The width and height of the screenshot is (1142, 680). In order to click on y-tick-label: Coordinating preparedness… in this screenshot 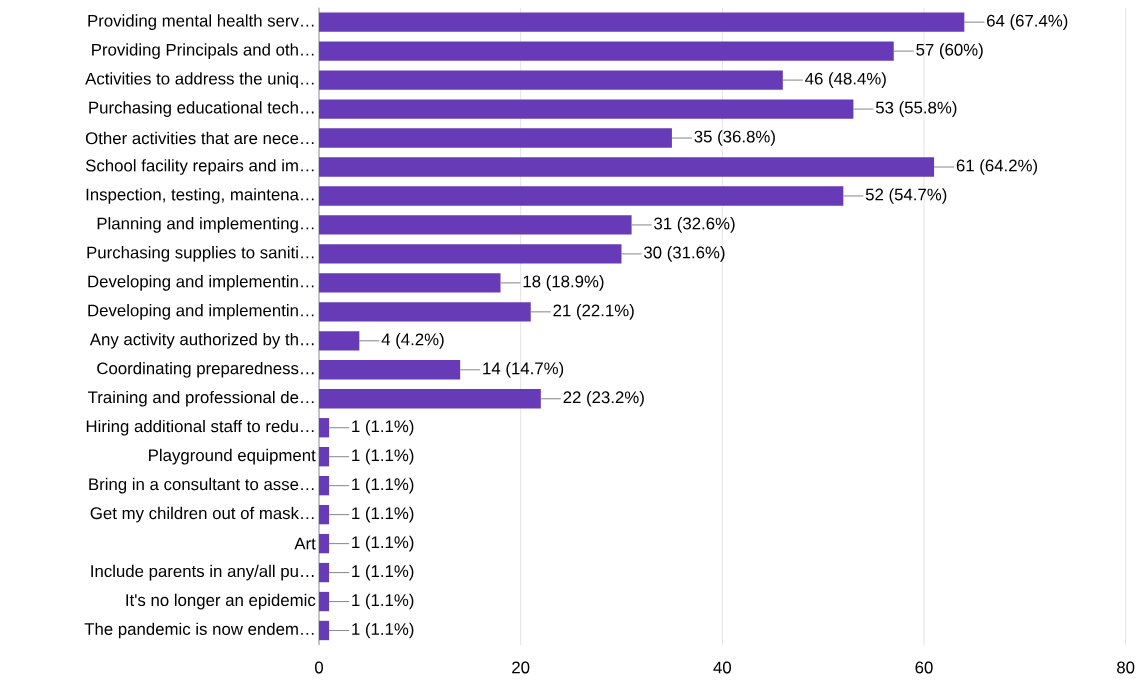, I will do `click(205, 369)`.